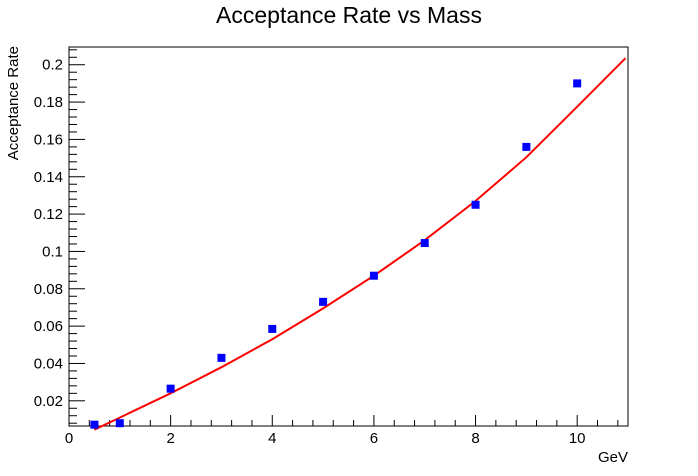  Describe the element at coordinates (59, 236) in the screenshot. I see `y-axis-ticks: 0.02 0.04 0.06 0.08 0.1 0.12 0.14 0.16 0.18 0.2` at that location.